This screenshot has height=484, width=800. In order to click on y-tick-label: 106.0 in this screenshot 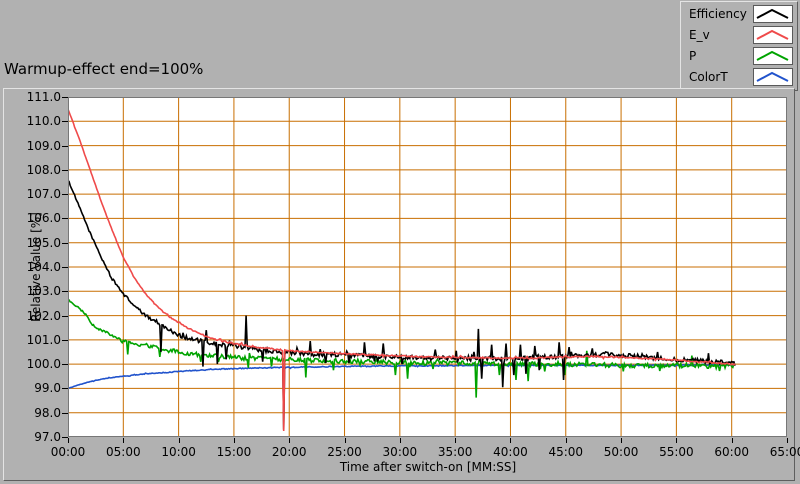, I will do `click(43, 218)`.